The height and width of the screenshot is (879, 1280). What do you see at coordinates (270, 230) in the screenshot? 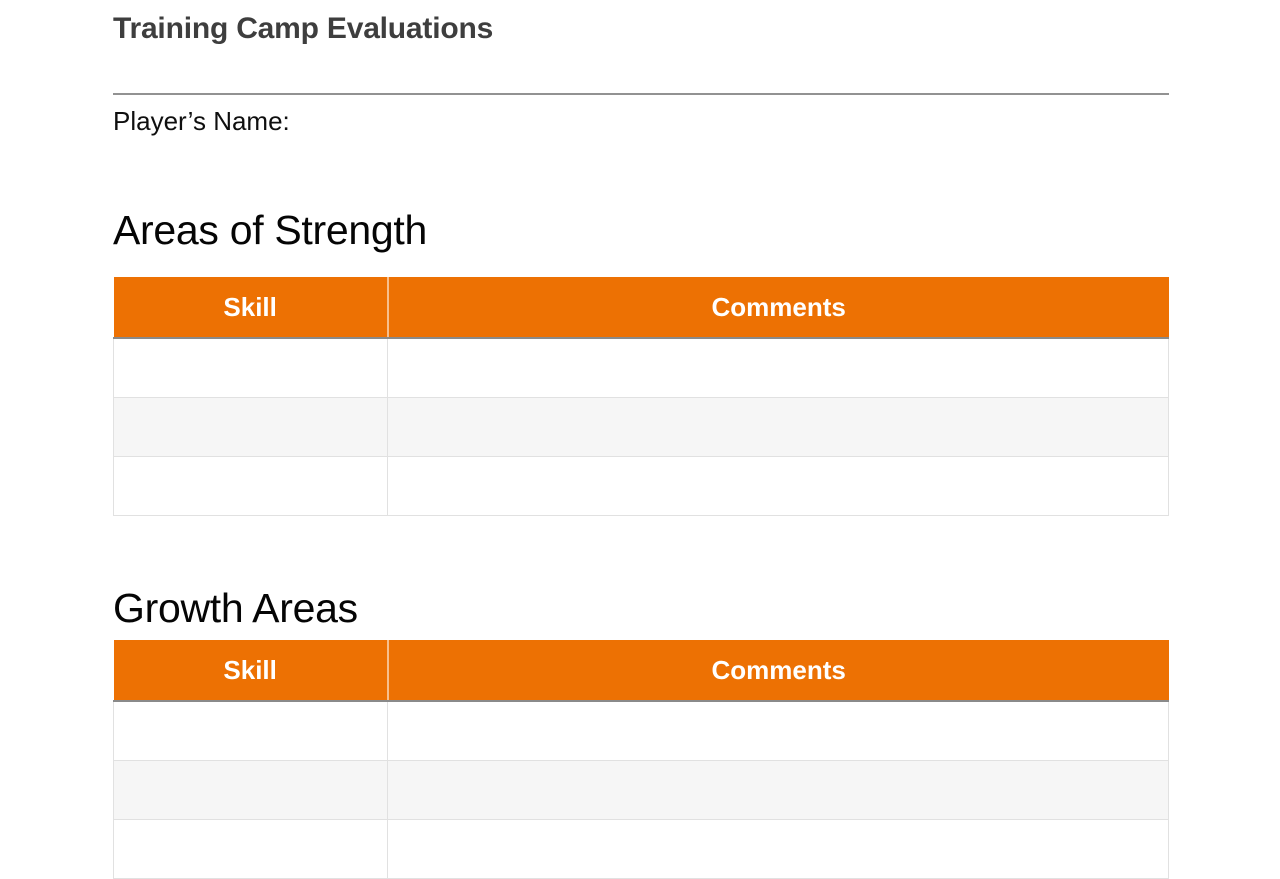
I see `section-heading-strength: Areas of Strength` at bounding box center [270, 230].